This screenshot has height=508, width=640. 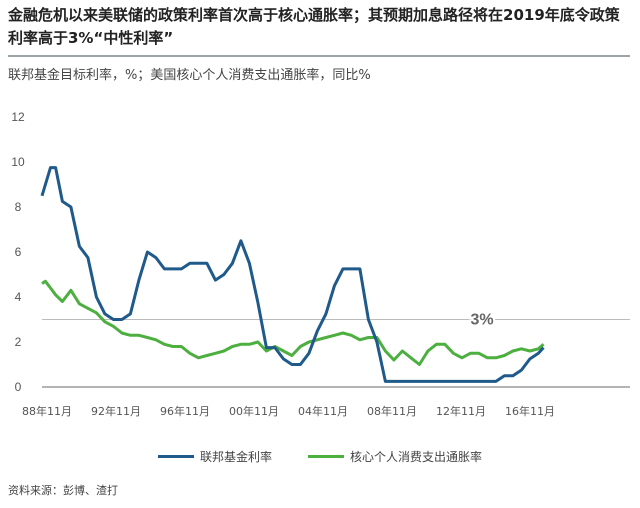 I want to click on x-tick-label: 16年11月, so click(x=530, y=411).